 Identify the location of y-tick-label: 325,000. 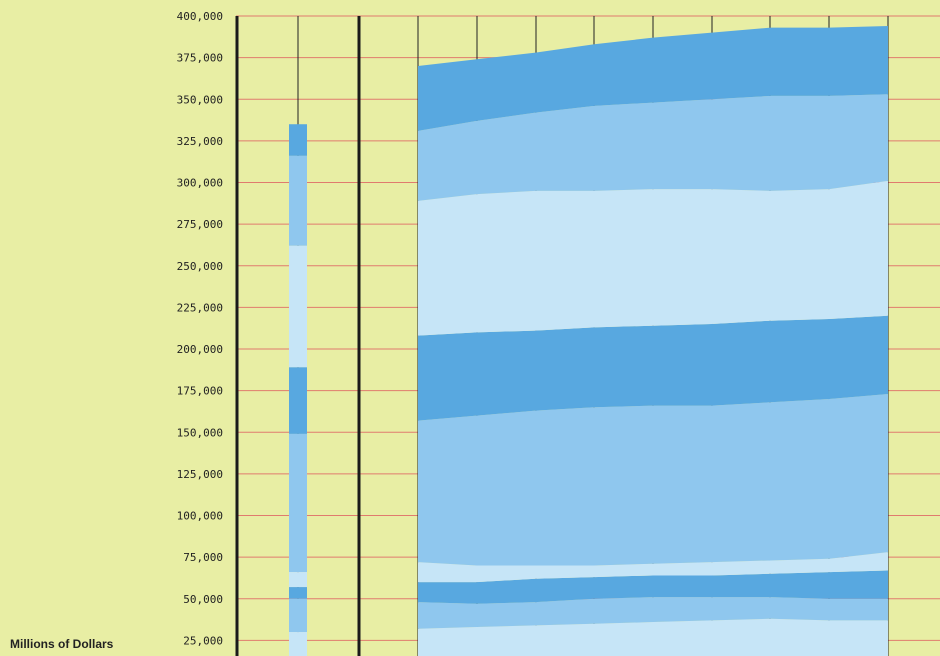
(200, 141).